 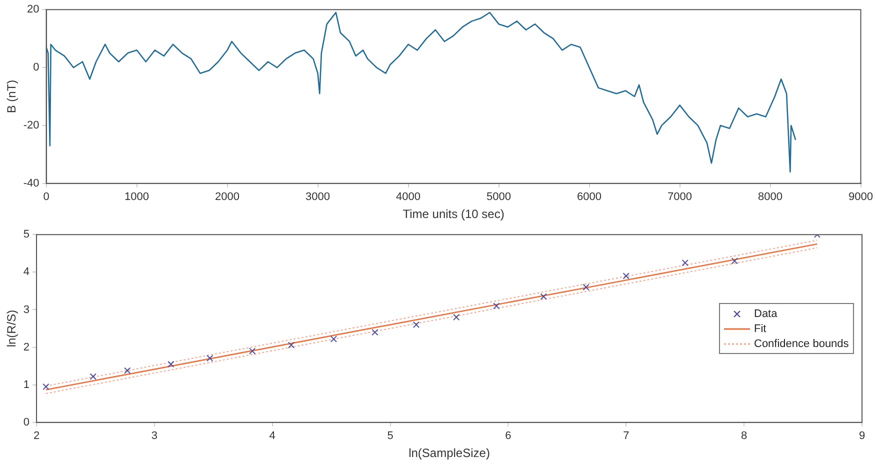 What do you see at coordinates (154, 436) in the screenshot?
I see `x-tick-label: 3` at bounding box center [154, 436].